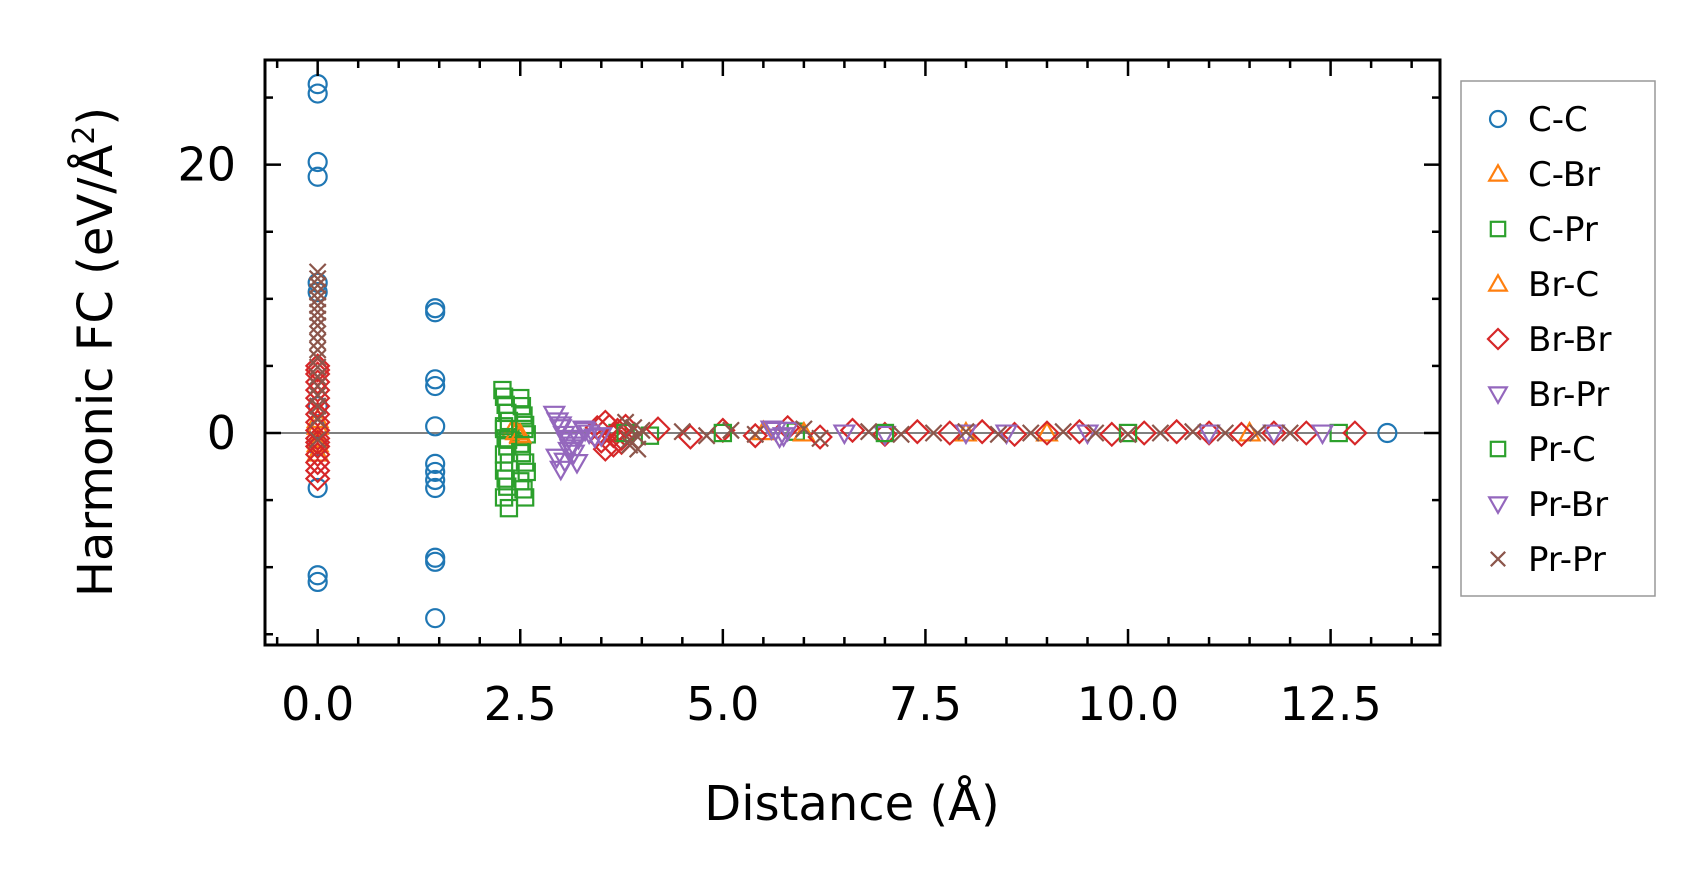  What do you see at coordinates (1548, 560) in the screenshot?
I see `legend-item-pr-pr: Pr-Pr` at bounding box center [1548, 560].